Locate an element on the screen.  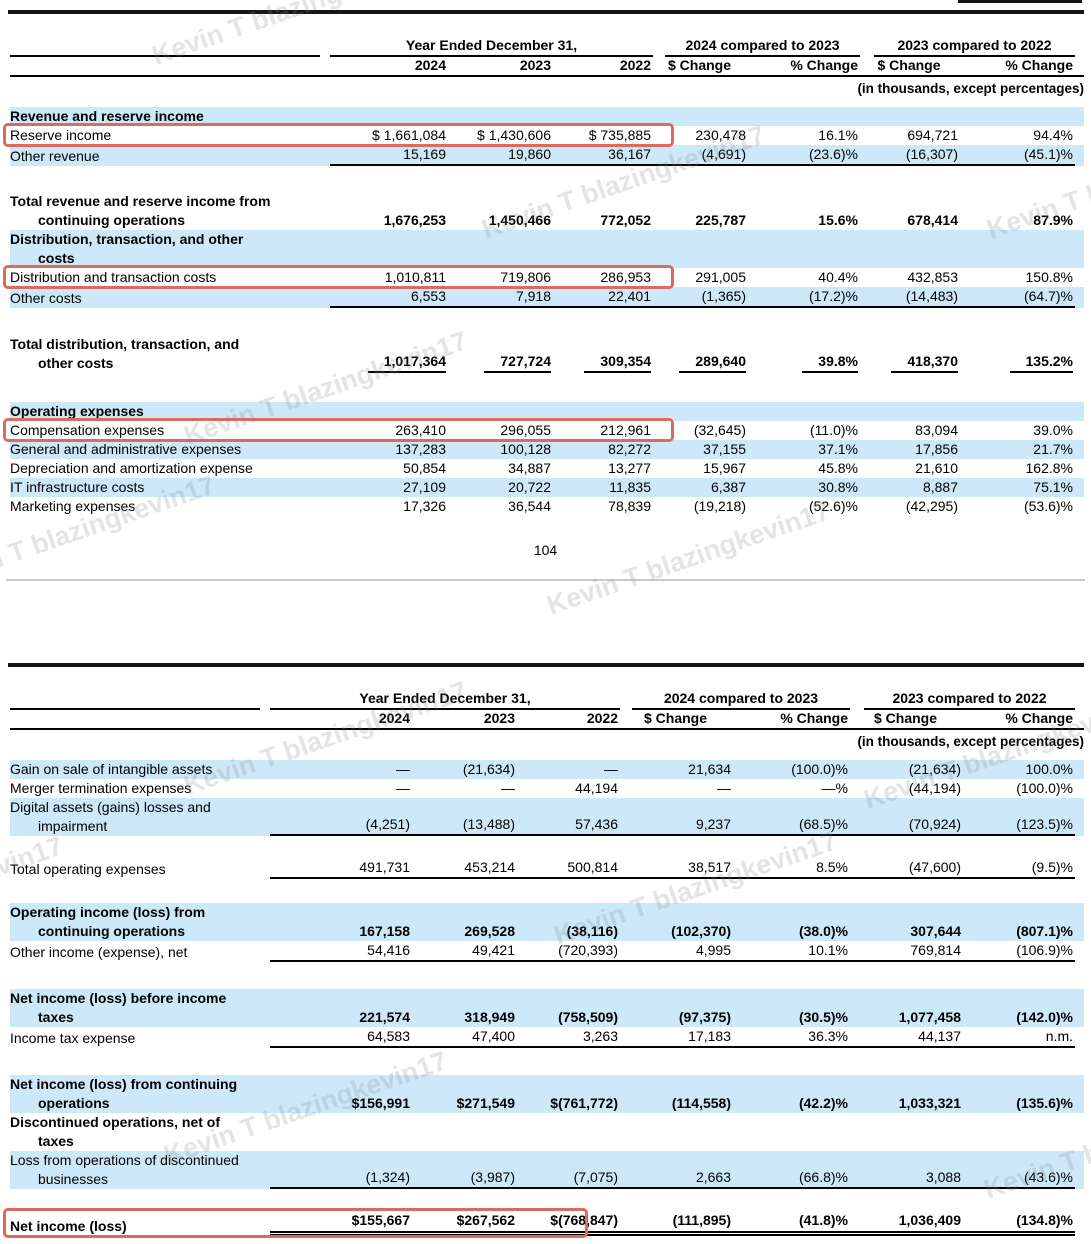
value-cell: (52.6)% is located at coordinates (833, 506).